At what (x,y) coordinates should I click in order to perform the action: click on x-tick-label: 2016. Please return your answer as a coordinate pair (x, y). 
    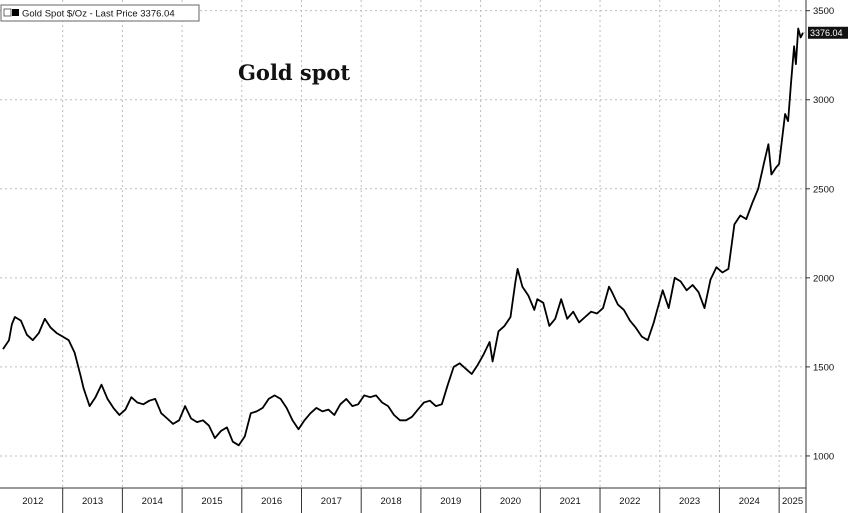
    Looking at the image, I should click on (271, 501).